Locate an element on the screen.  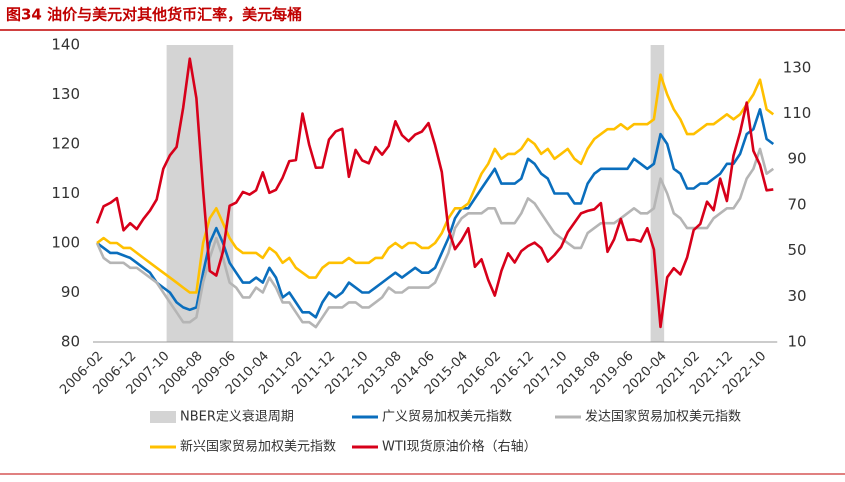
chart-title: 图34 油价与美元对其他货币汇率，美元每桶 is located at coordinates (154, 15).